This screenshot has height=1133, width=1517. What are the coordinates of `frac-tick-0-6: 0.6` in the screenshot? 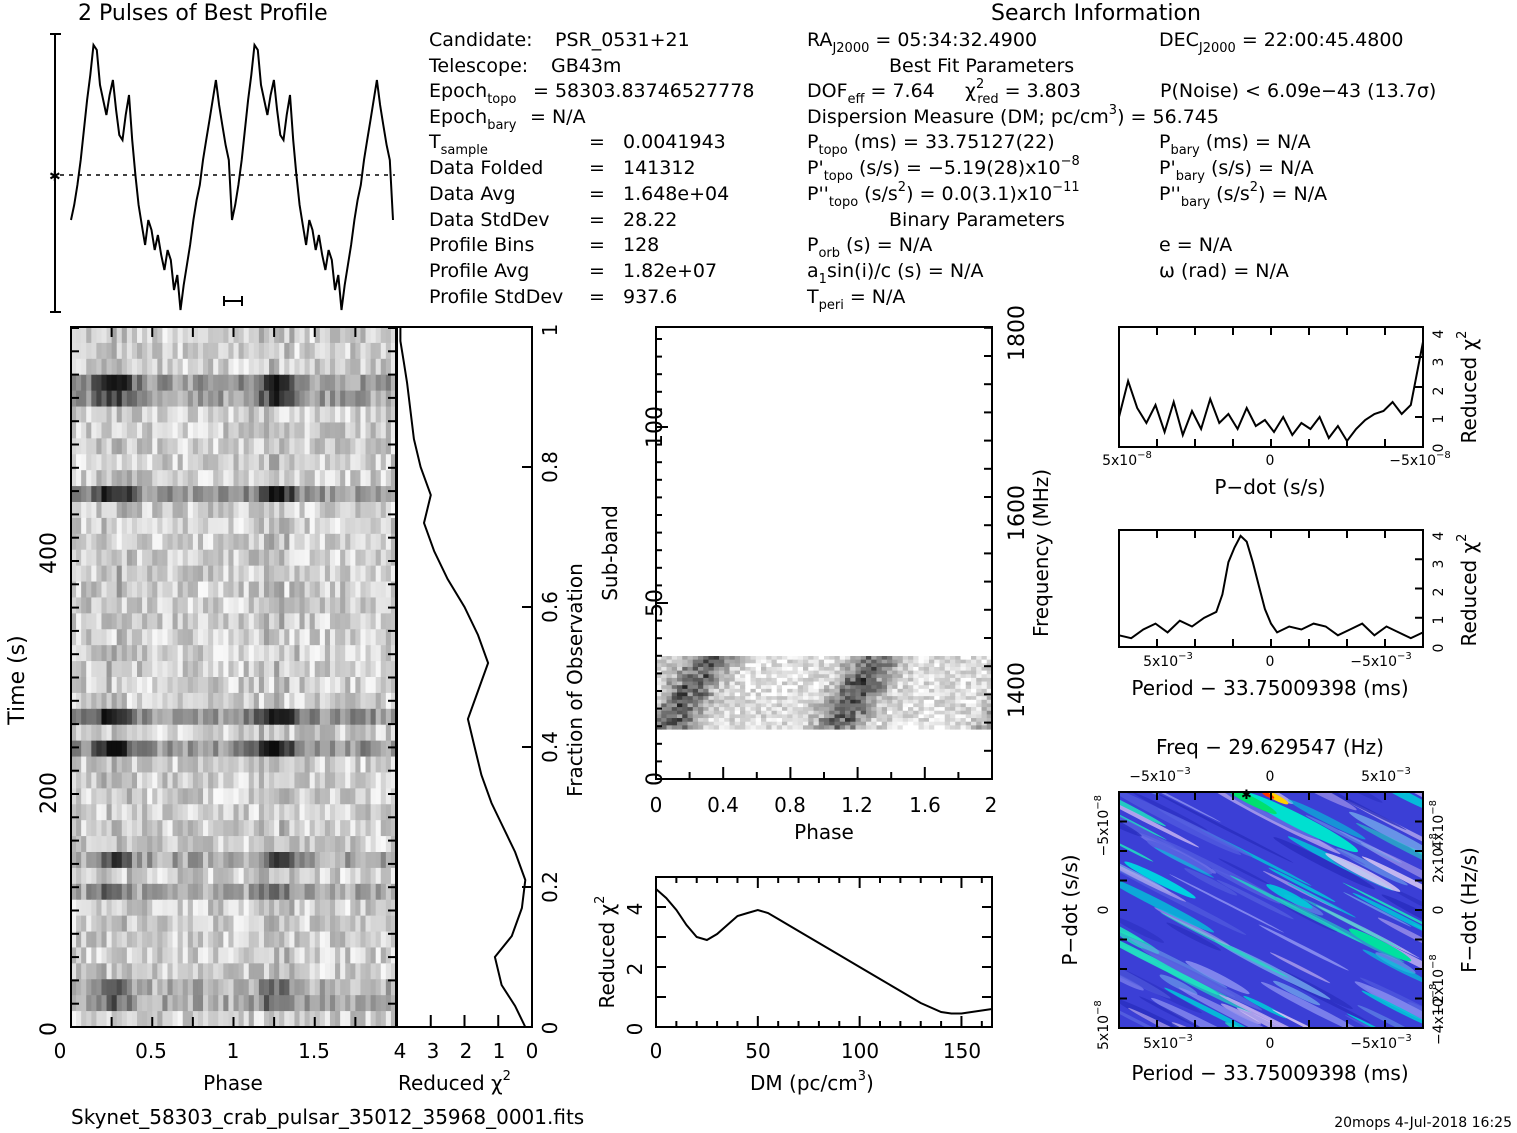 It's located at (550, 607).